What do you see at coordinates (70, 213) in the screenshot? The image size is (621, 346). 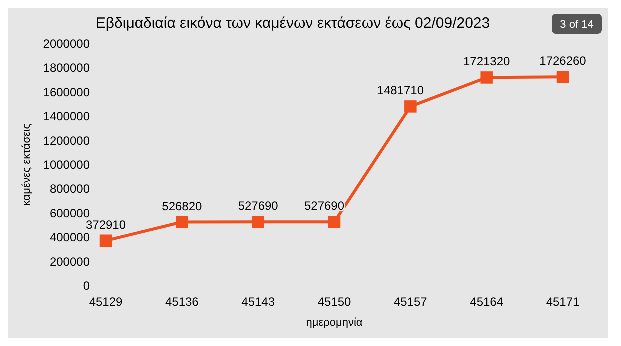 I see `y-tick-label: 600000` at bounding box center [70, 213].